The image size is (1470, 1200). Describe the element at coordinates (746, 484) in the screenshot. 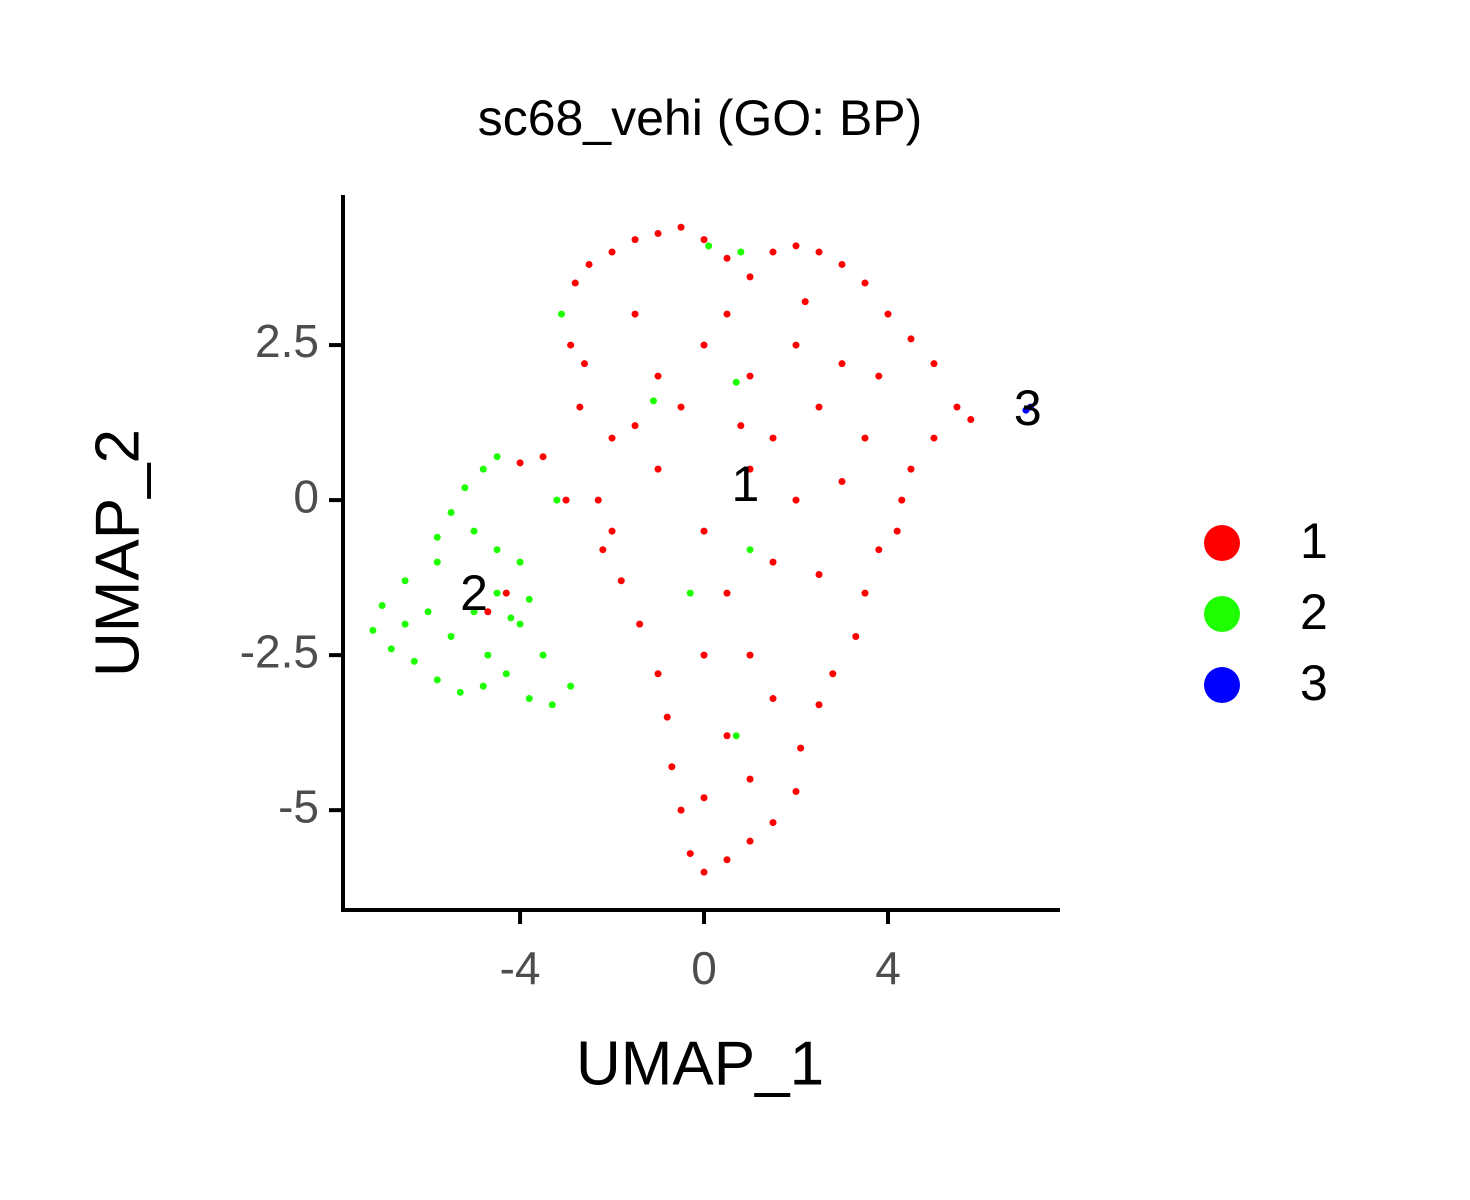

I see `cluster-label: 1` at that location.